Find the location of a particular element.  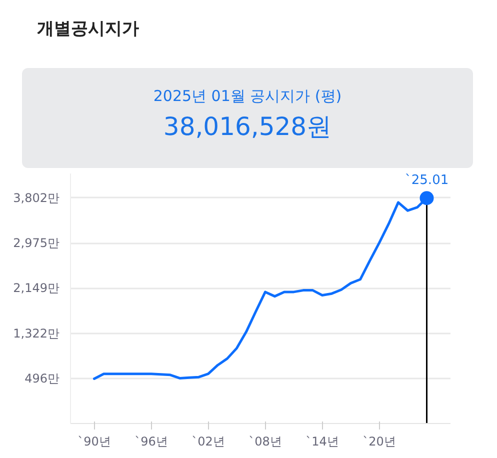

y-tick-label: 1,322만 is located at coordinates (36, 333).